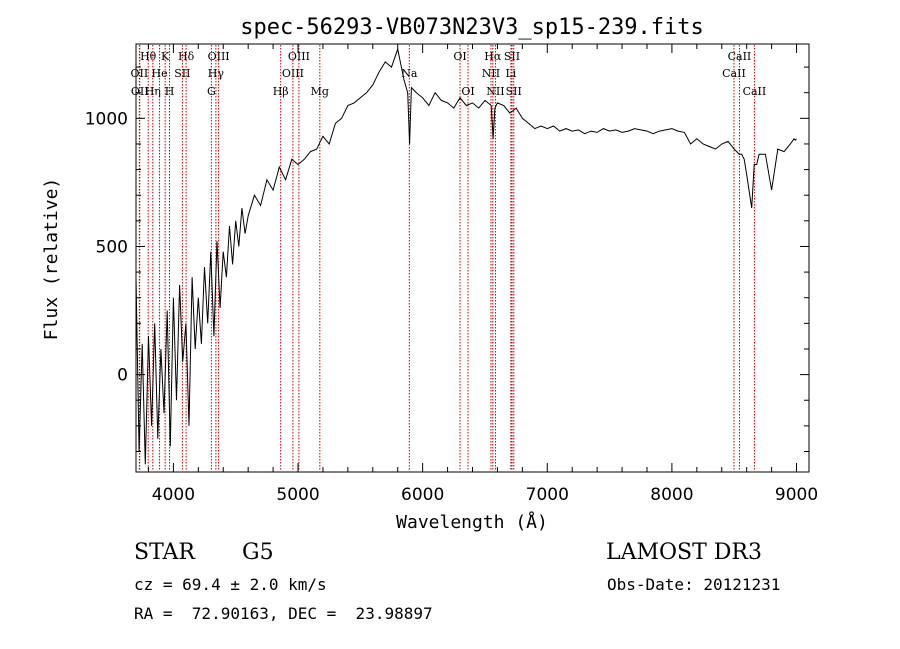  Describe the element at coordinates (112, 247) in the screenshot. I see `y-tick-label: 500` at that location.